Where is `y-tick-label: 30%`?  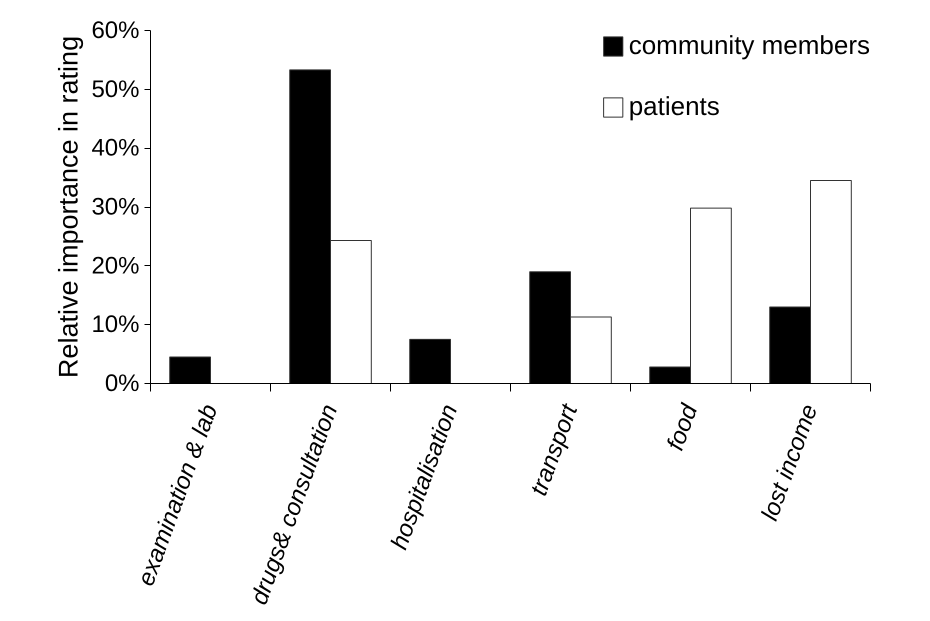 y-tick-label: 30% is located at coordinates (115, 207).